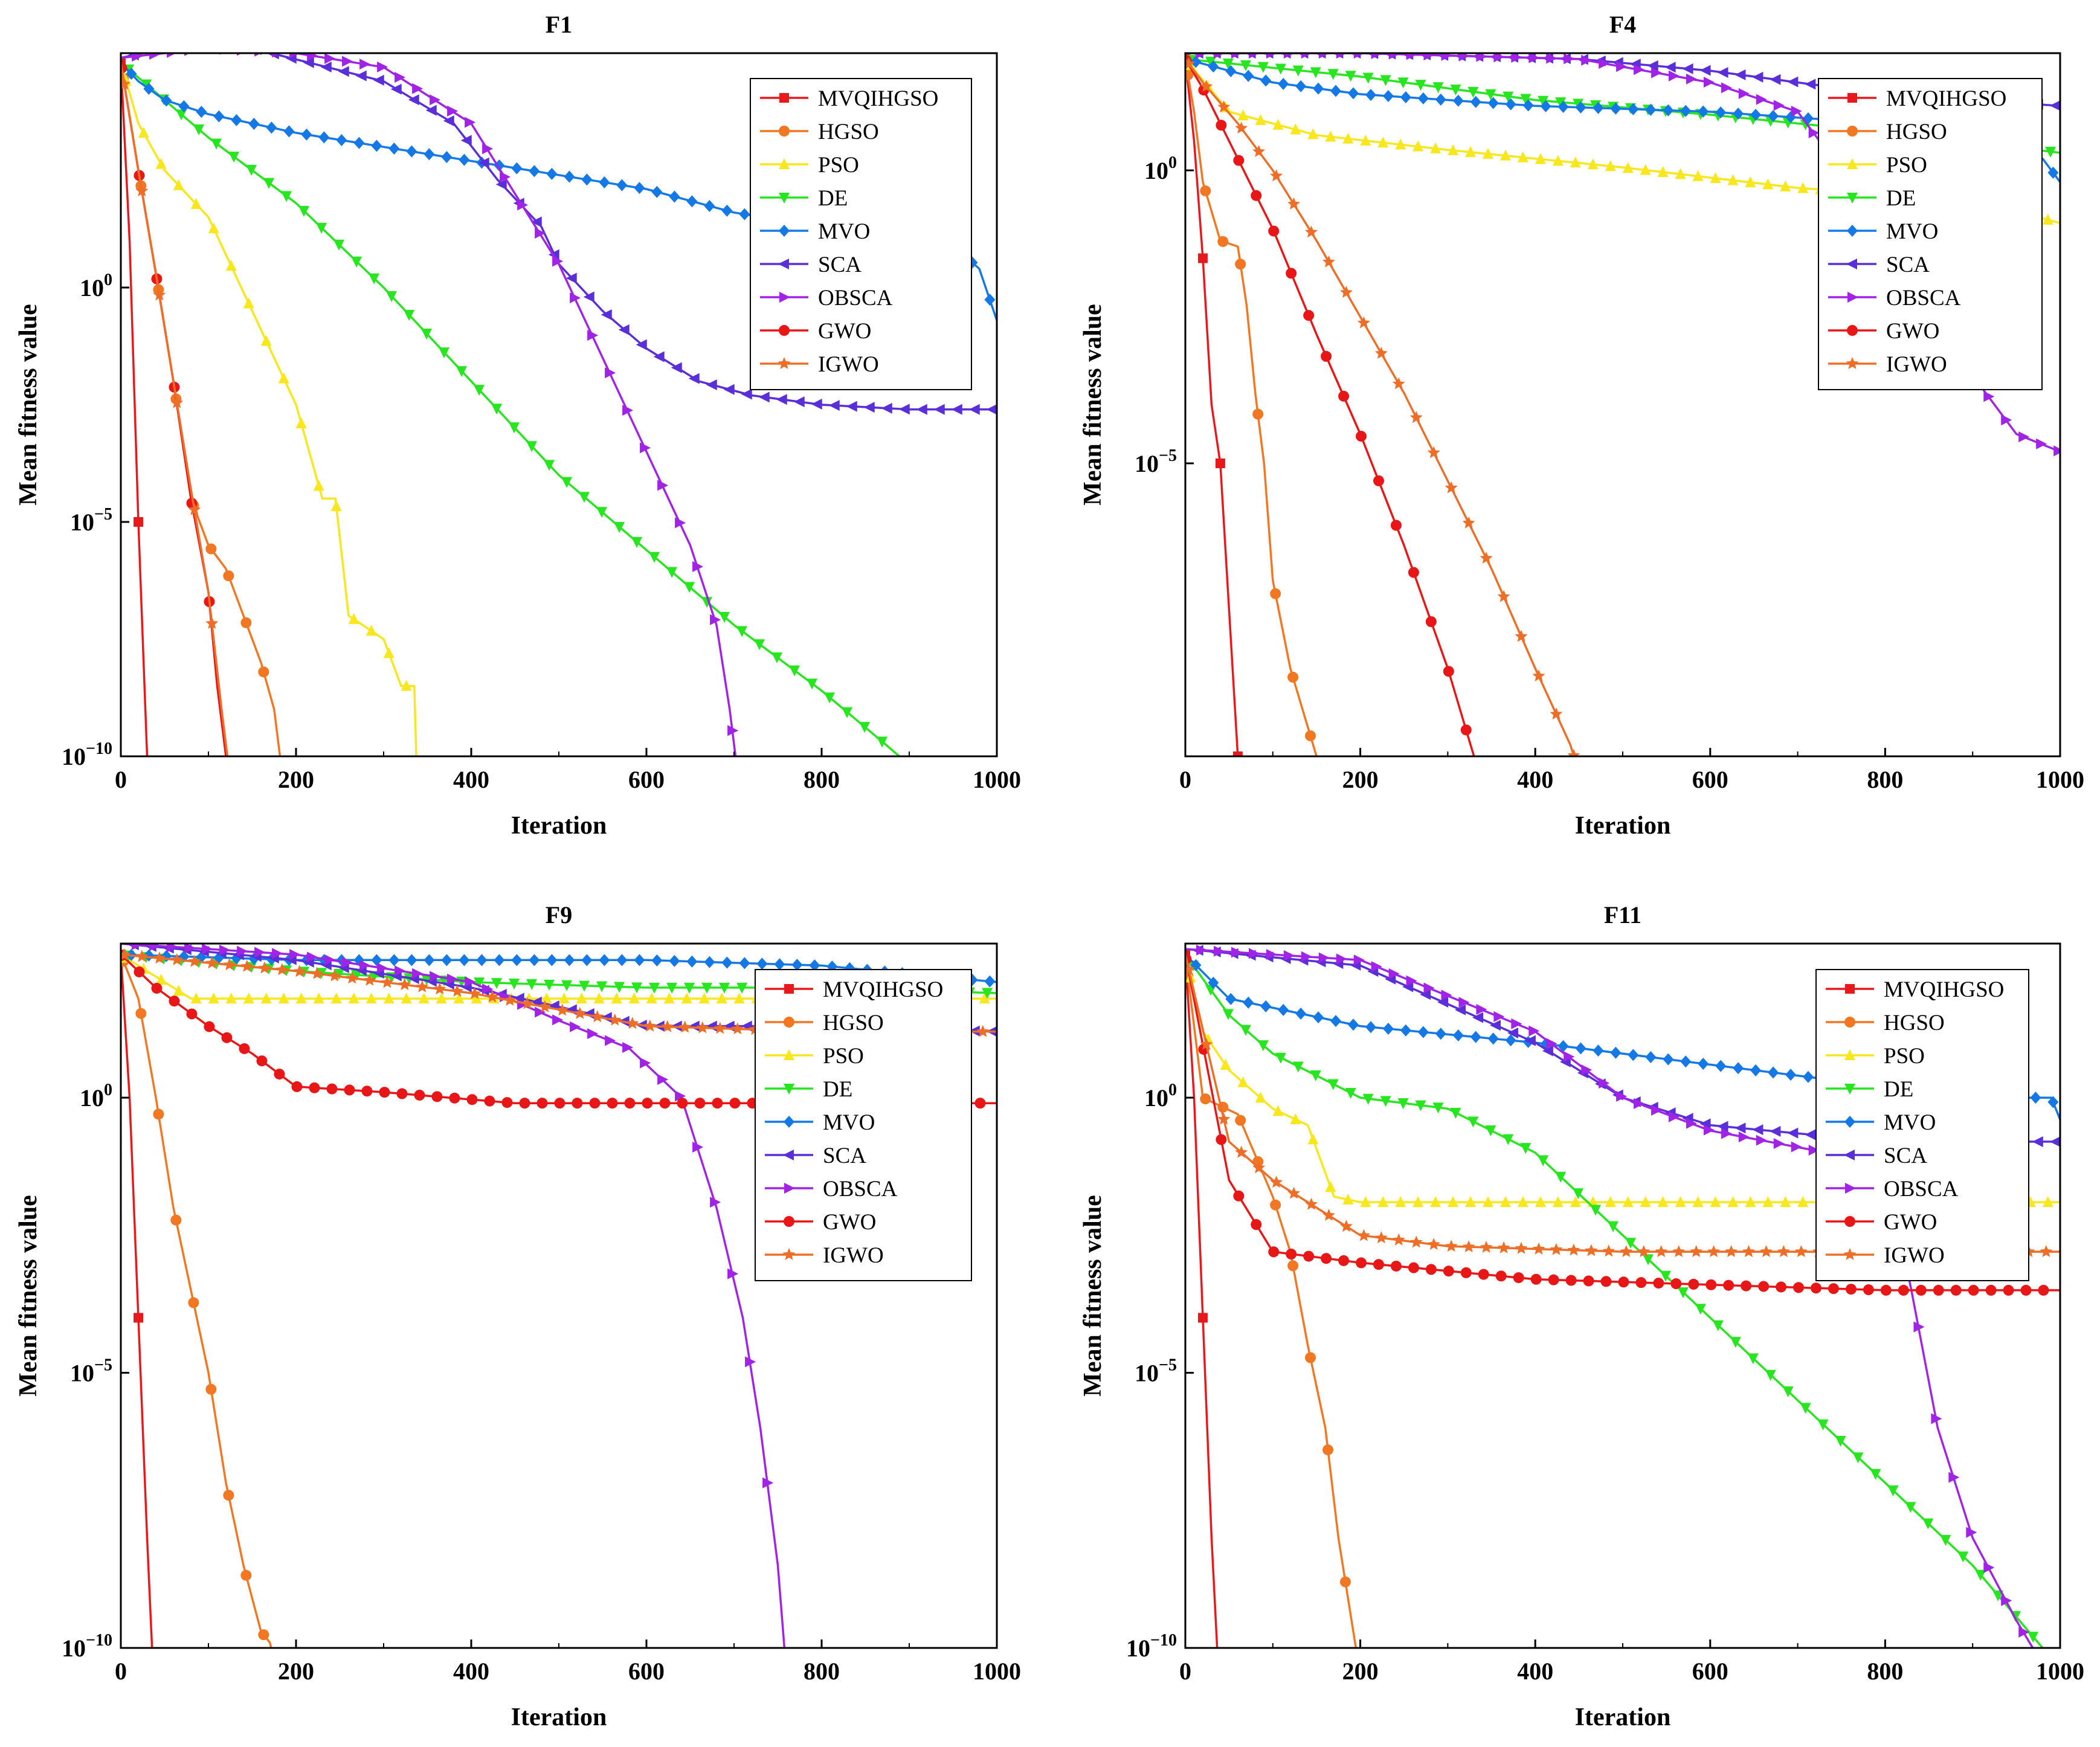 Image resolution: width=2100 pixels, height=1747 pixels. Describe the element at coordinates (1160, 1096) in the screenshot. I see `y-tick-label: 100` at that location.